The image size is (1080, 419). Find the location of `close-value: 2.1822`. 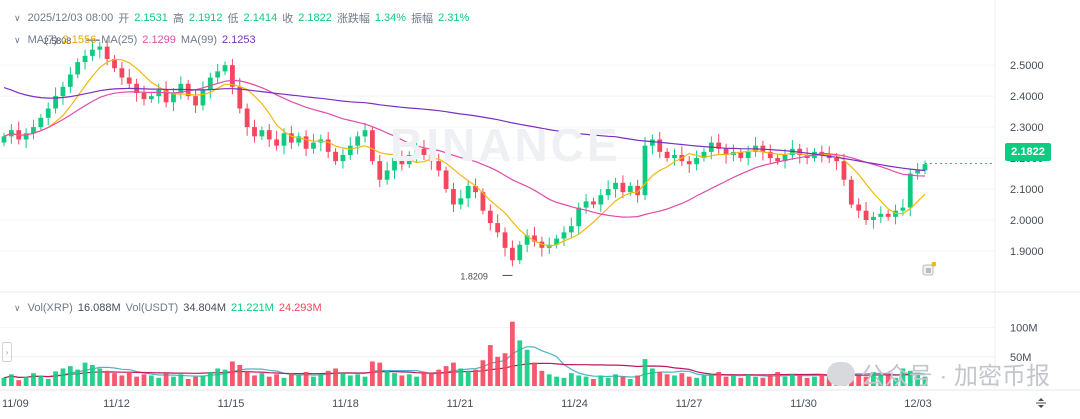

close-value: 2.1822 is located at coordinates (315, 18).